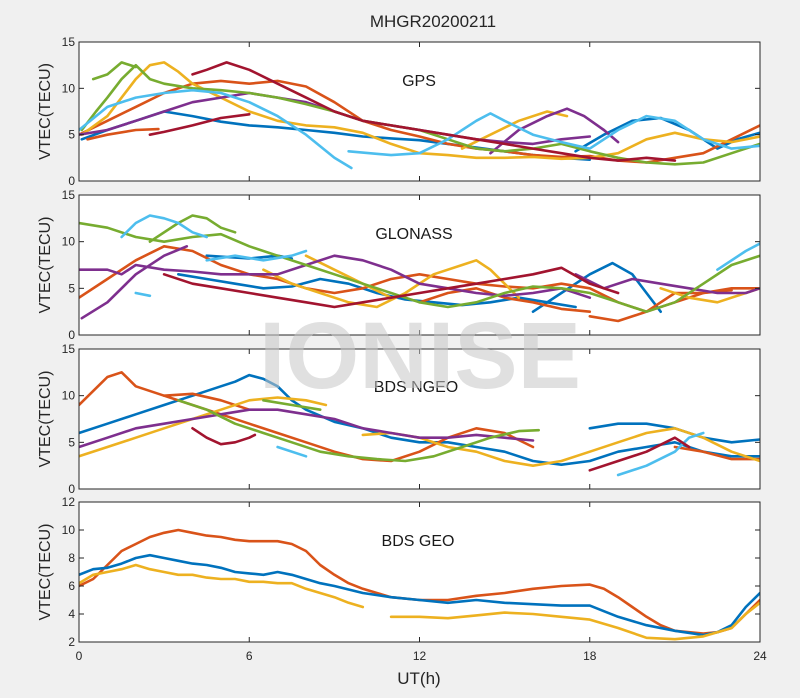 The height and width of the screenshot is (698, 800). I want to click on y-tick-label: 6, so click(71, 586).